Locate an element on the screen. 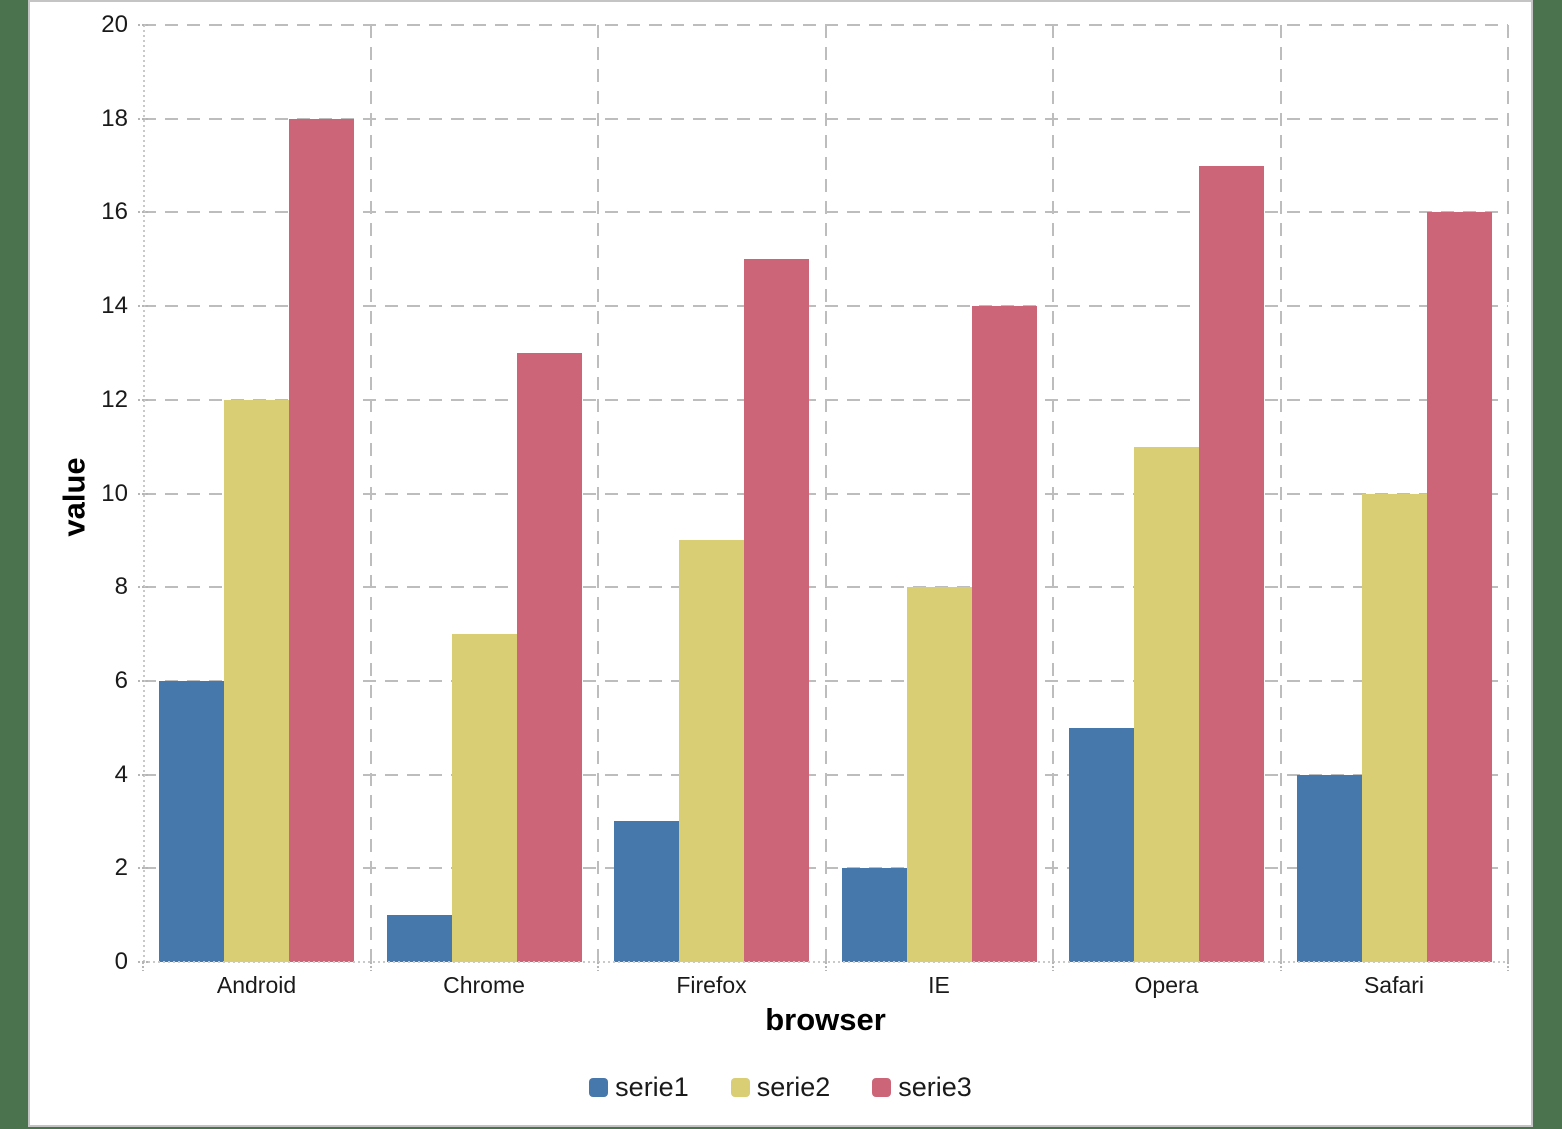  legend-label-serie1: serie1 is located at coordinates (652, 1087).